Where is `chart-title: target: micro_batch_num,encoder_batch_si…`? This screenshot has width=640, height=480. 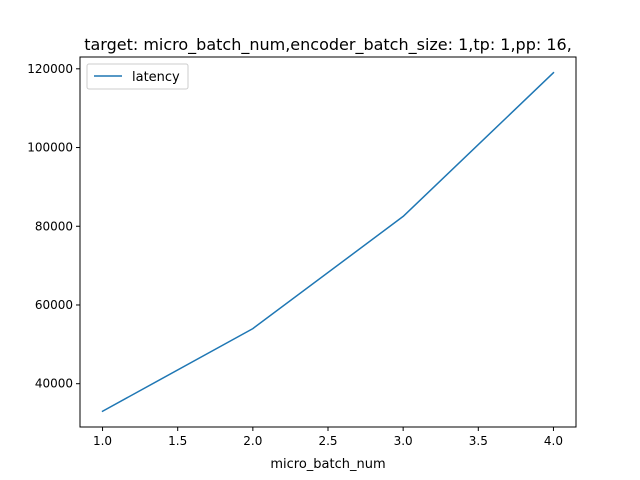 chart-title: target: micro_batch_num,encoder_batch_si… is located at coordinates (328, 45).